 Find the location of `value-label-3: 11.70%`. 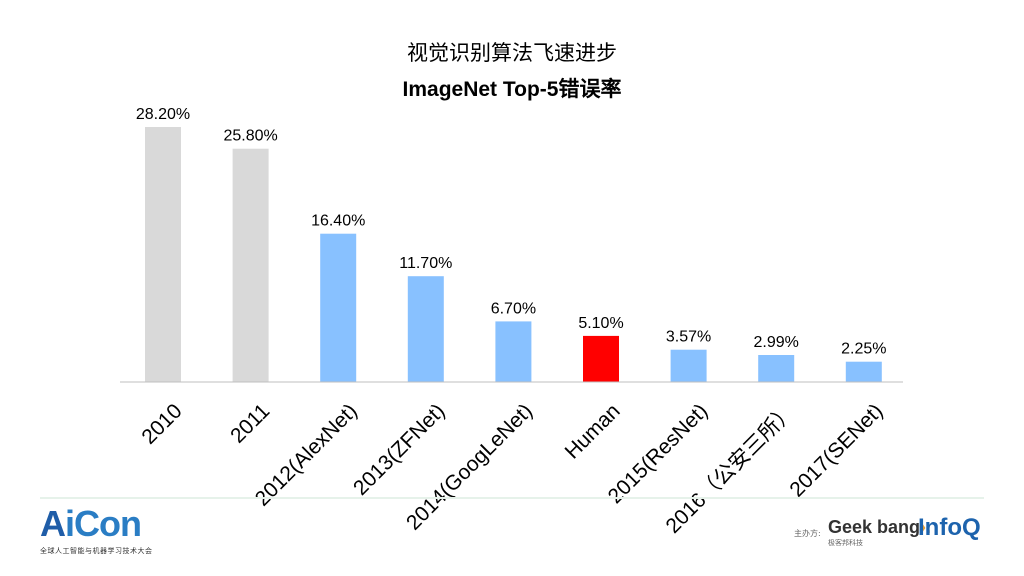

value-label-3: 11.70% is located at coordinates (425, 263).